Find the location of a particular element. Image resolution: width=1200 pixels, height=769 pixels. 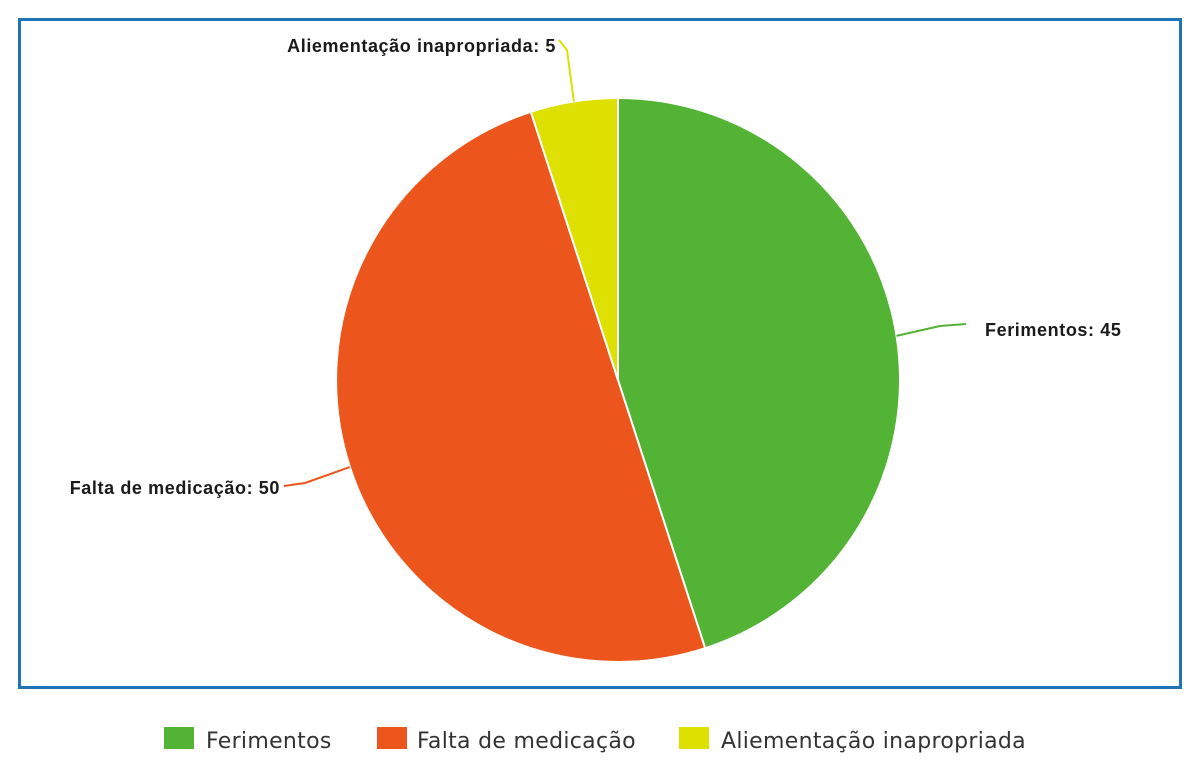

pie-slice-aliementacao-inapropriada is located at coordinates (574, 238).